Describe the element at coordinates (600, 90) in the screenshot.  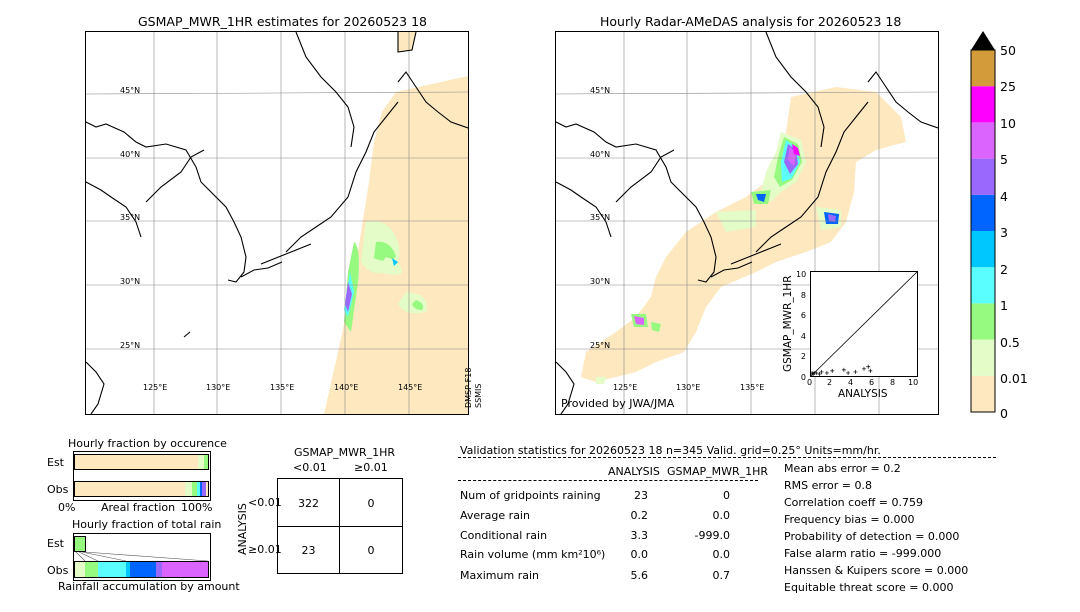
I see `radar-lat-label: 45°N` at that location.